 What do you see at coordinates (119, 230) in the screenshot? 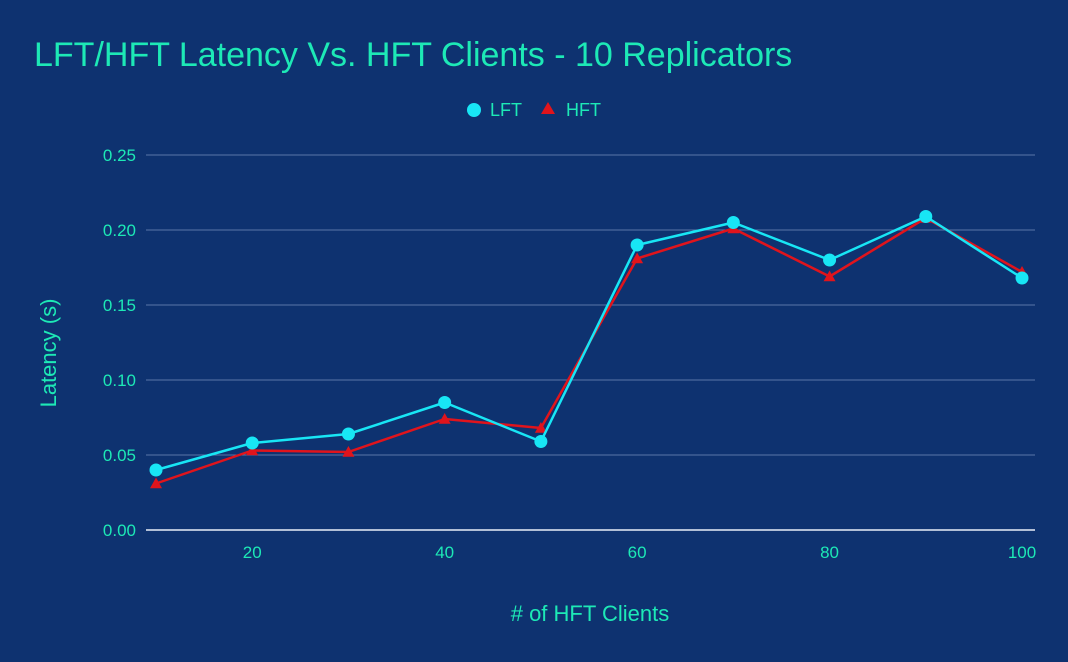
I see `y-tick-label: 0.20` at bounding box center [119, 230].